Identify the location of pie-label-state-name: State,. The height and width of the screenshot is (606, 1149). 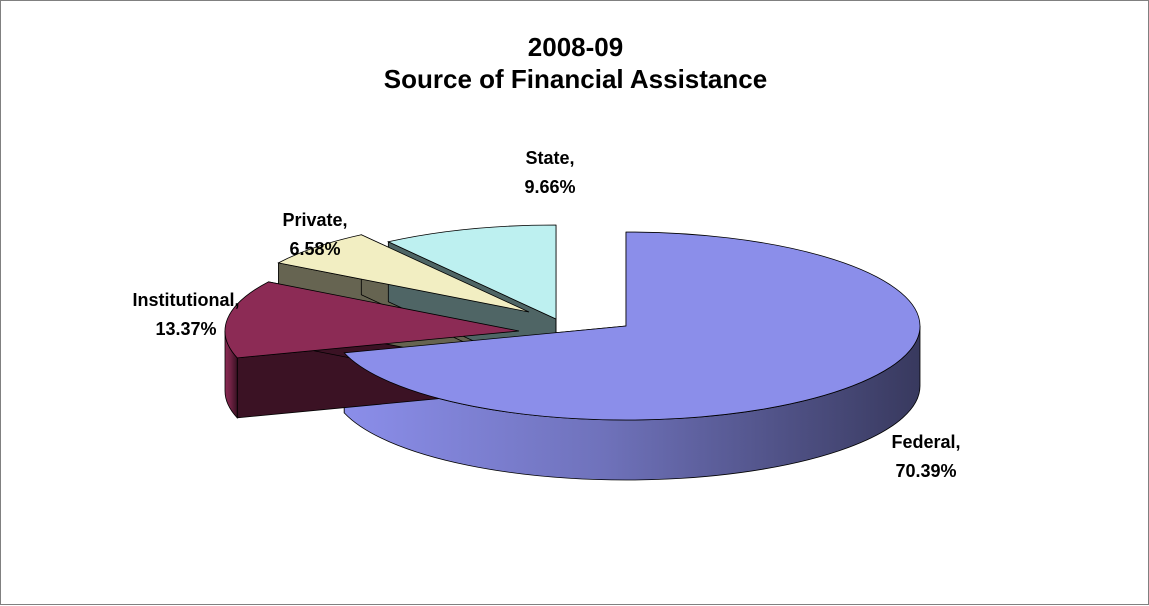
(549, 158).